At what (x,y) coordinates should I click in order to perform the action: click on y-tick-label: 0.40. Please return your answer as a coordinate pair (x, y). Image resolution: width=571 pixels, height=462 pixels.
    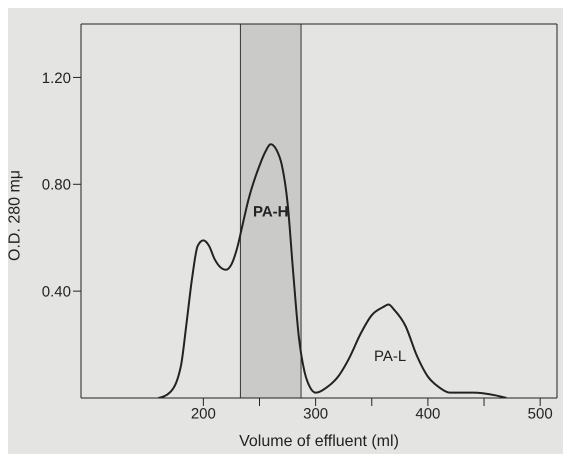
    Looking at the image, I should click on (56, 291).